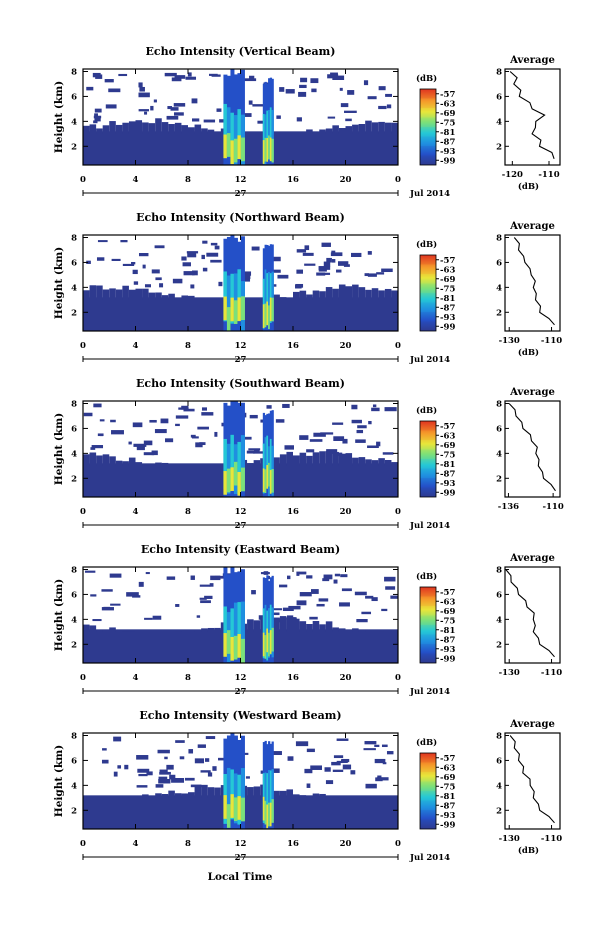 The width and height of the screenshot is (611, 929). What do you see at coordinates (447, 825) in the screenshot?
I see `colorbar-tick-label: -99` at bounding box center [447, 825].